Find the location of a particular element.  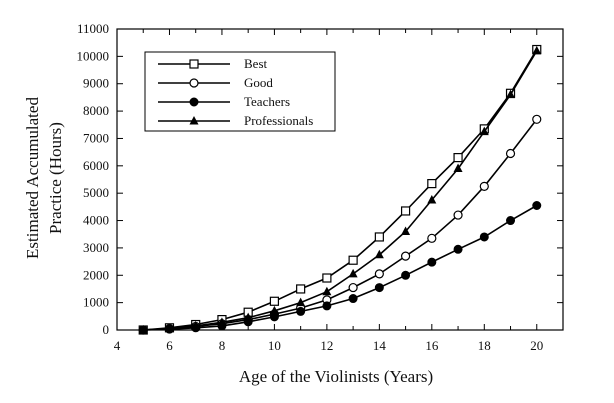

y-tick-label: 10000 is located at coordinates (93, 55).